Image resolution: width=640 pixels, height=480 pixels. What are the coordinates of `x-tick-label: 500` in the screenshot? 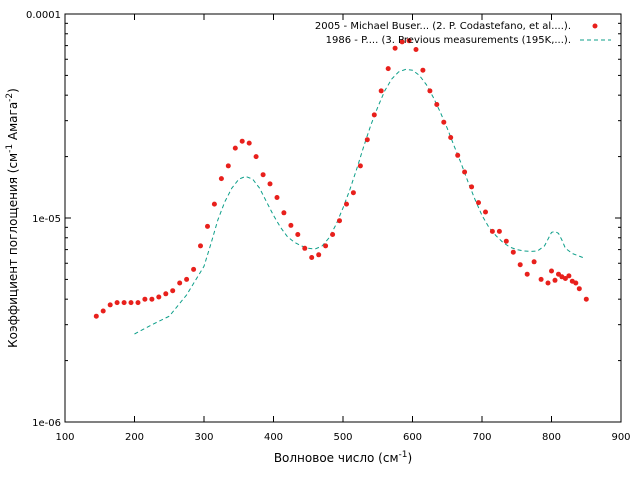 It's located at (342, 437).